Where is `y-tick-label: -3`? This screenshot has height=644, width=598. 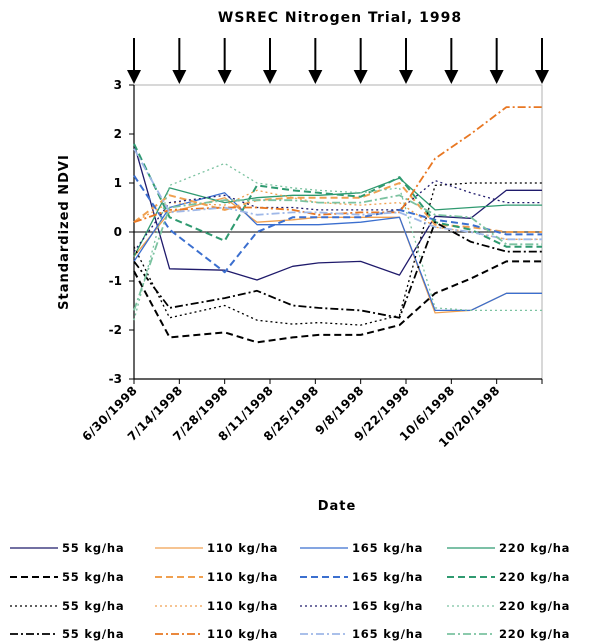
y-tick-label: -3 is located at coordinates (115, 379).